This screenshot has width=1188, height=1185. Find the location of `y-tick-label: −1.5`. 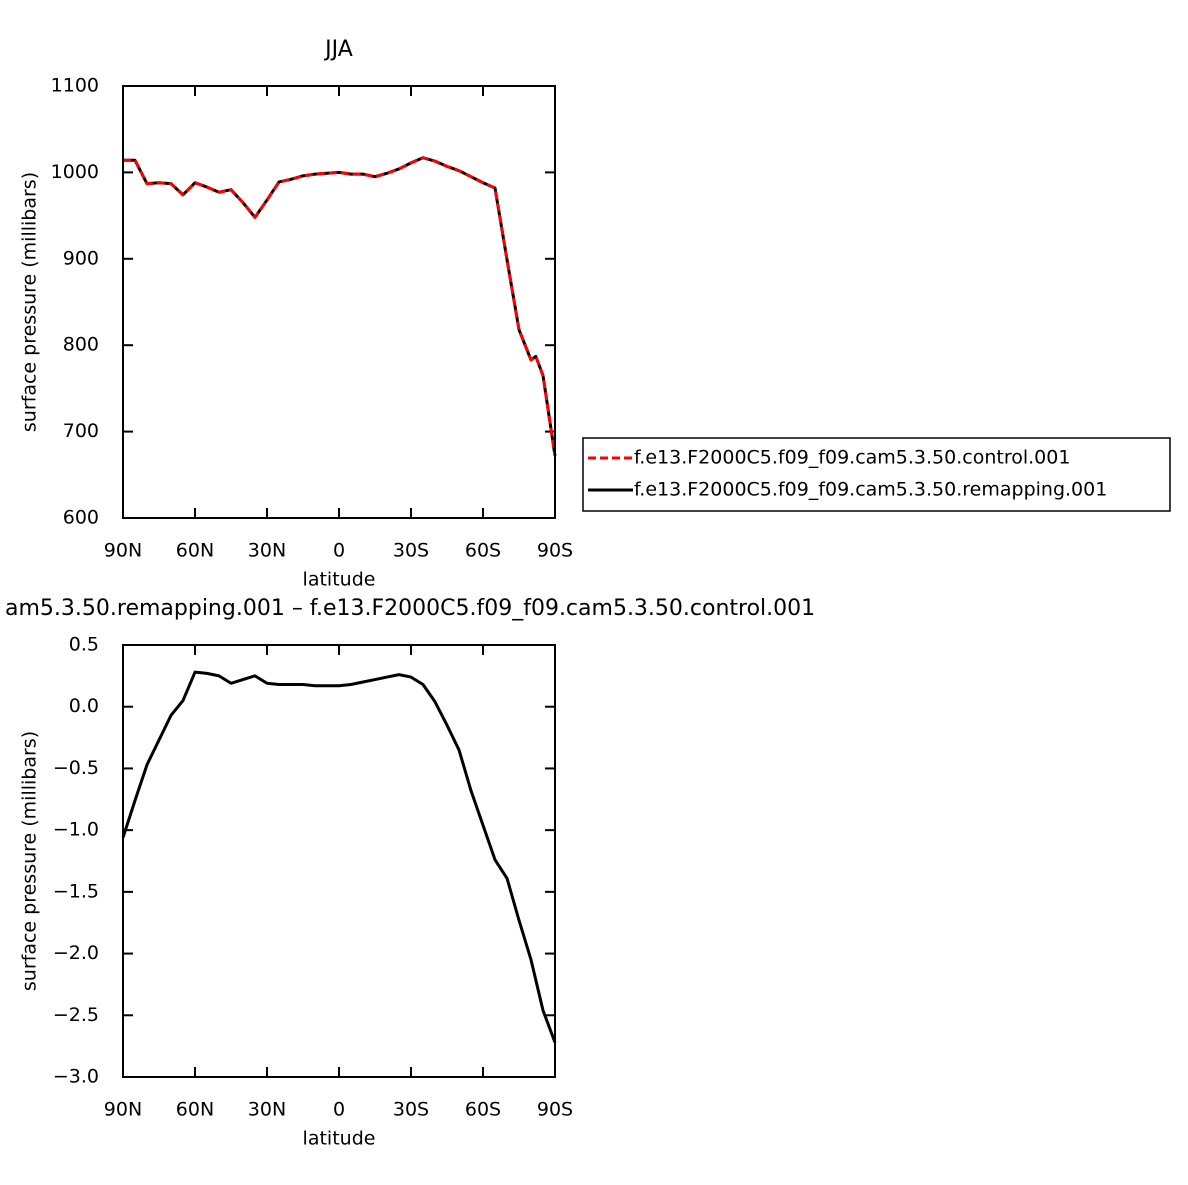

y-tick-label: −1.5 is located at coordinates (76, 891).